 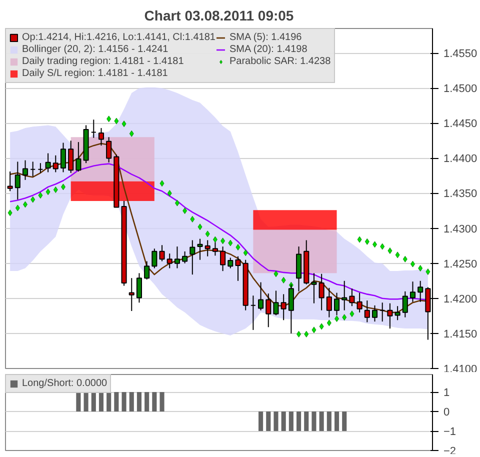 What do you see at coordinates (65, 383) in the screenshot?
I see `legend-label: Long/Short: 0.0000` at bounding box center [65, 383].